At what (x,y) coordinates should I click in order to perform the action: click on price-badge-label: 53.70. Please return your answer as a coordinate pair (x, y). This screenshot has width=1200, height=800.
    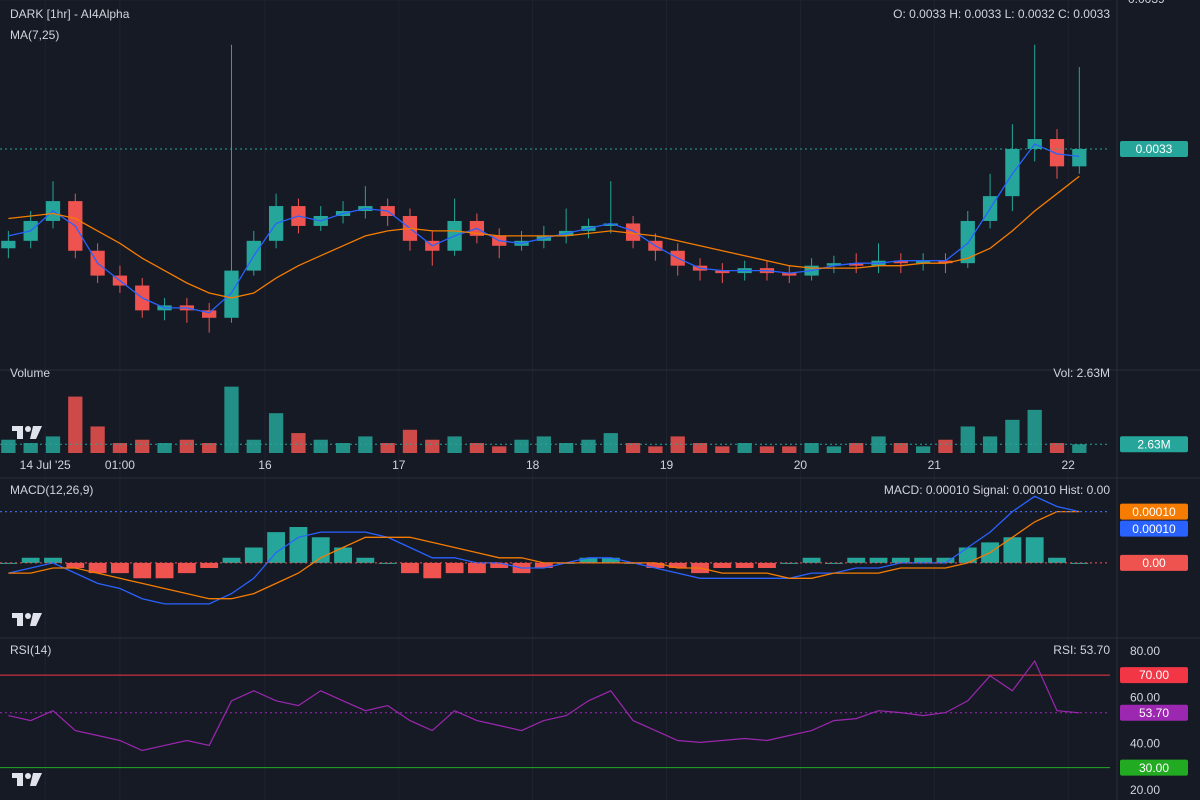
    Looking at the image, I should click on (1154, 713).